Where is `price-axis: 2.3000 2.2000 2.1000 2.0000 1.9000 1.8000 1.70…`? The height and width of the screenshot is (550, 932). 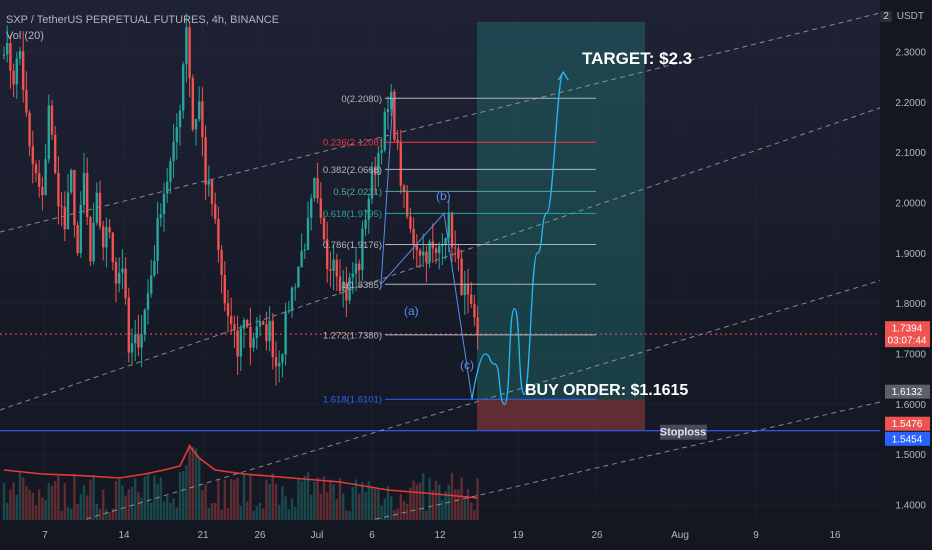 price-axis: 2.3000 2.2000 2.1000 2.0000 1.9000 1.8000 1.70… is located at coordinates (906, 275).